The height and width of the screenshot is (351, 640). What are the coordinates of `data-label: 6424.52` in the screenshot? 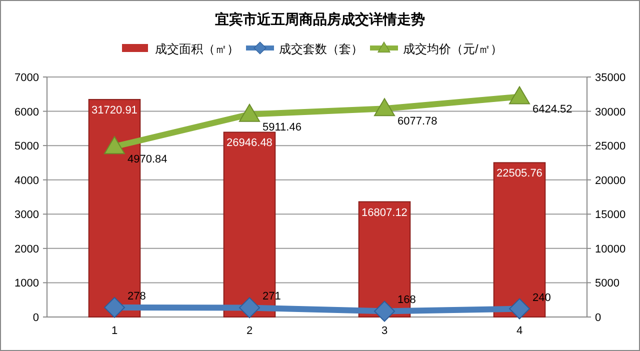 It's located at (552, 110).